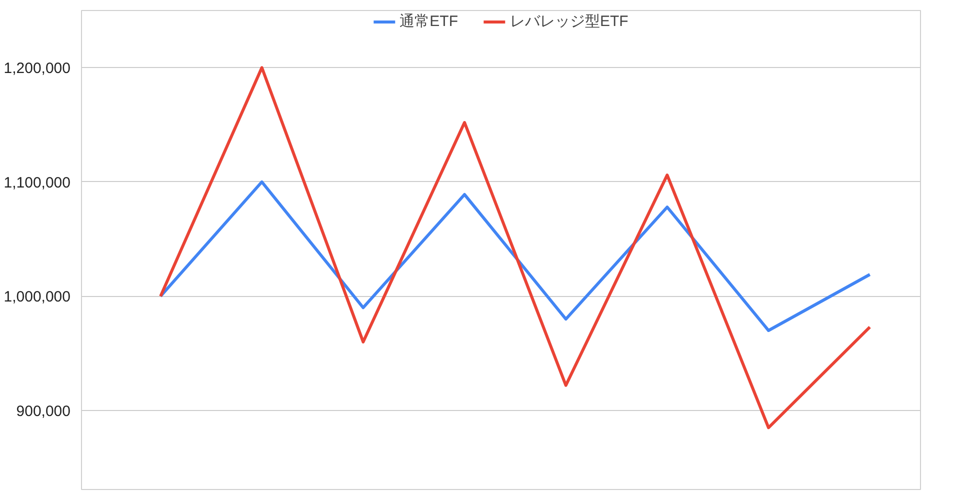 The image size is (960, 500). I want to click on legend-label: 通常ETF, so click(429, 21).